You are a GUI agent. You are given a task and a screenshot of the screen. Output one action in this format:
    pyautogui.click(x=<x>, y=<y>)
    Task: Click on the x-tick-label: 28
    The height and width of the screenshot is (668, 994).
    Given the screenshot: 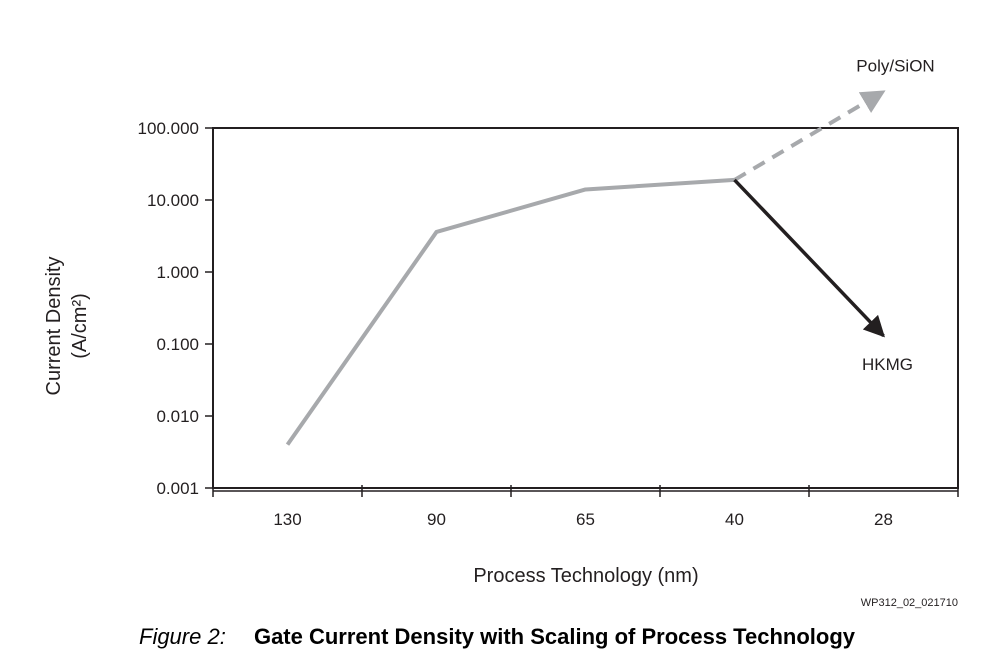 What is the action you would take?
    pyautogui.click(x=883, y=519)
    